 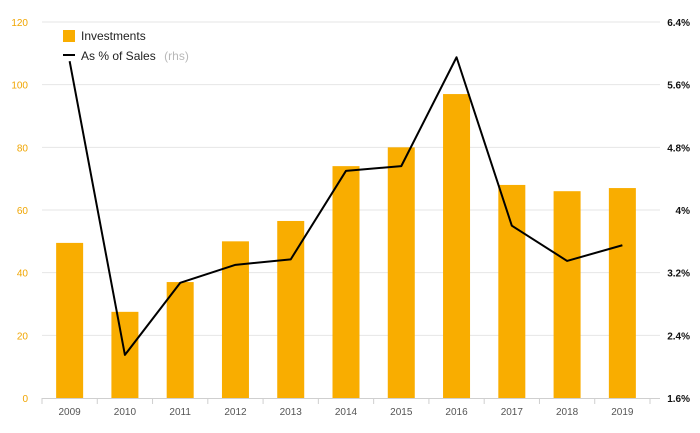 I want to click on x-tick-label: 2018, so click(x=567, y=412).